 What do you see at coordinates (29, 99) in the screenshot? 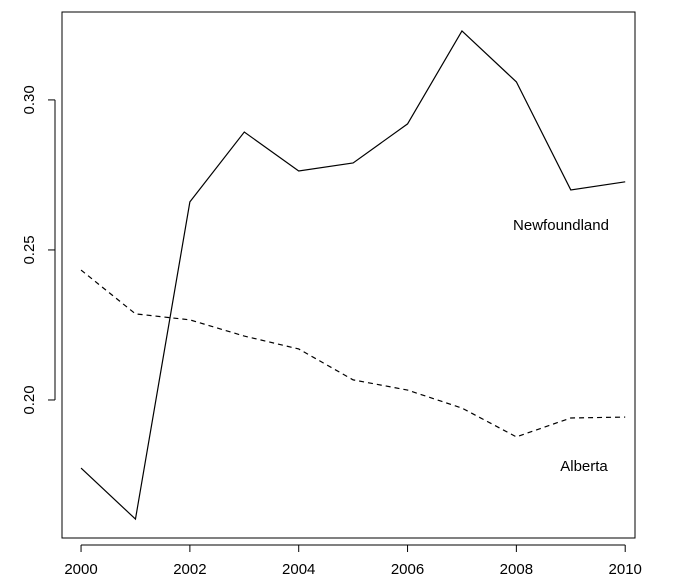
I see `y-tick-label: 0.30` at bounding box center [29, 99].